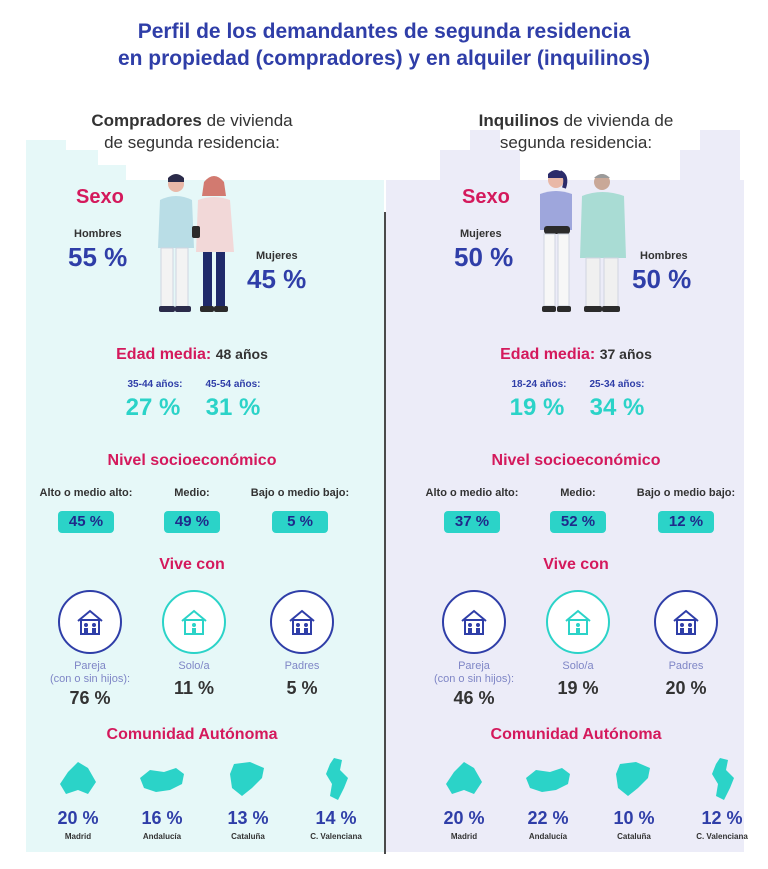 The image size is (768, 869). I want to click on region-3-pct: 13 %, so click(248, 818).